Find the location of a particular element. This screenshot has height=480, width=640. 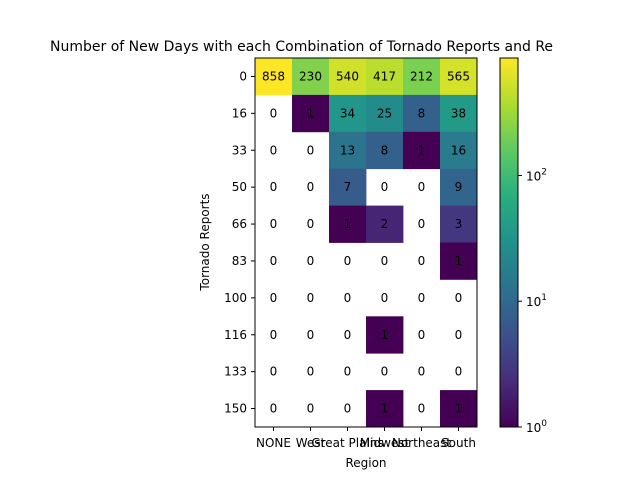

y-tick-label: 116 is located at coordinates (235, 335).